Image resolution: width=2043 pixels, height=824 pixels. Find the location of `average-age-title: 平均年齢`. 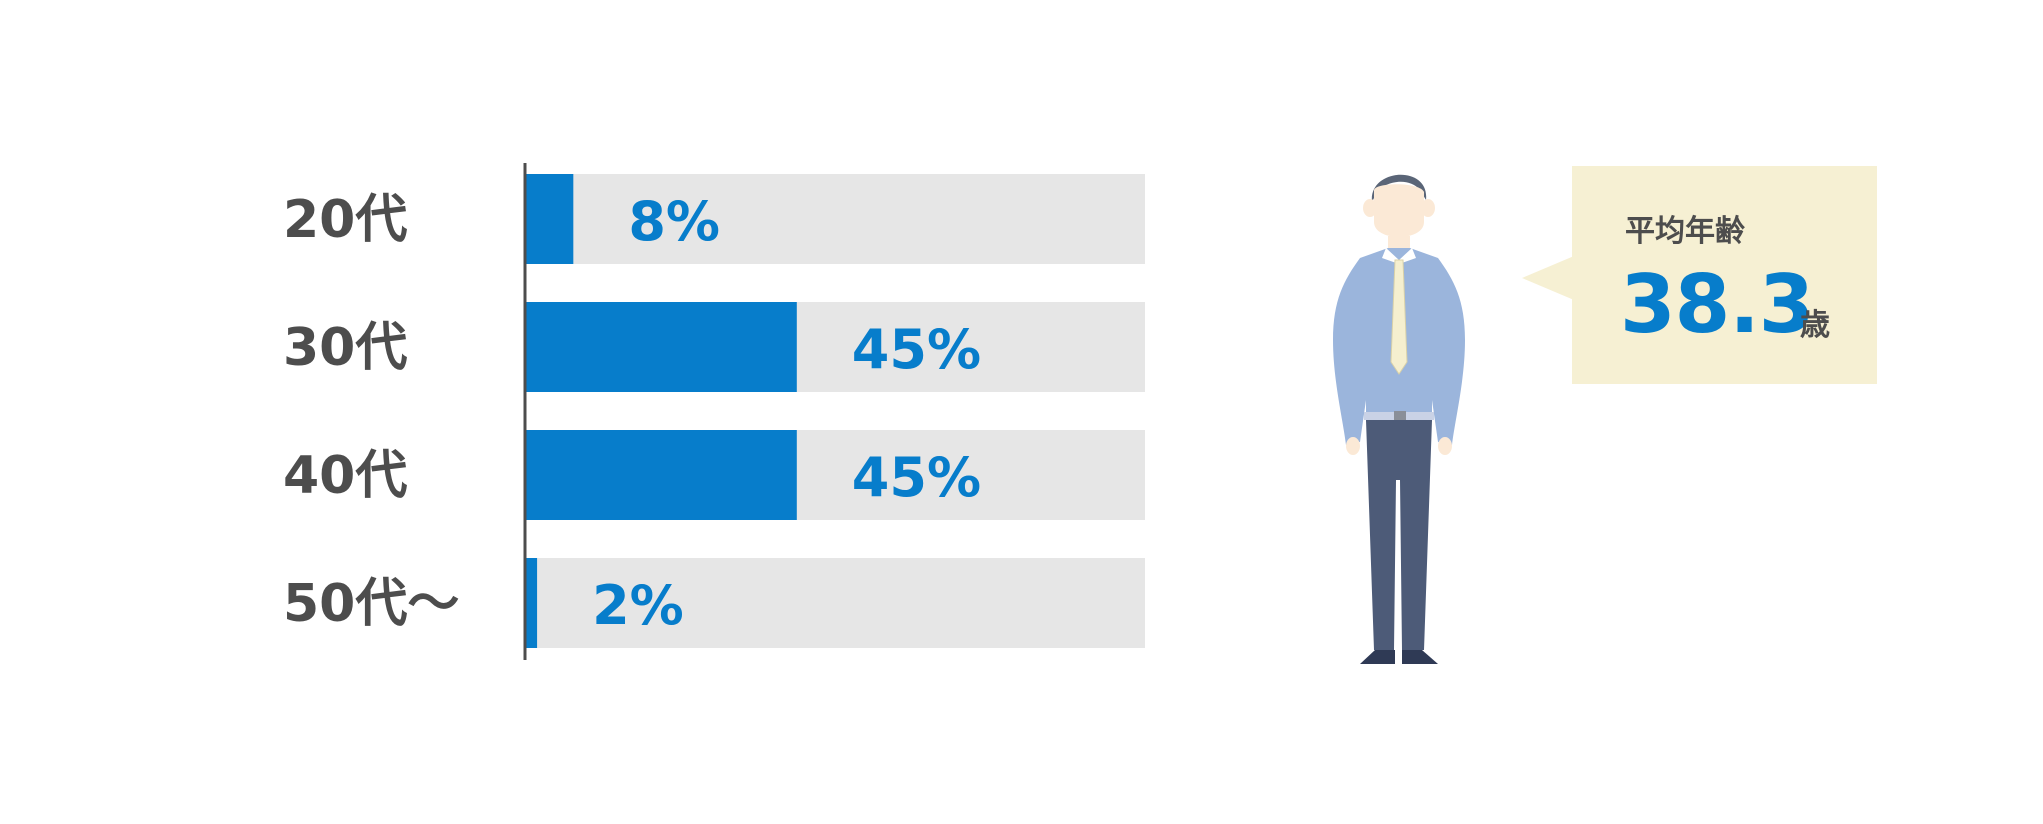

average-age-title: 平均年齢 is located at coordinates (1685, 231).